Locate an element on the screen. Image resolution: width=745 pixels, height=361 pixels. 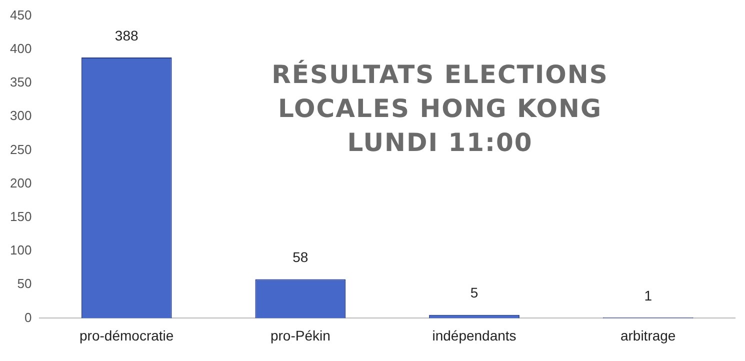
y-tick-label: 450 is located at coordinates (21, 14).